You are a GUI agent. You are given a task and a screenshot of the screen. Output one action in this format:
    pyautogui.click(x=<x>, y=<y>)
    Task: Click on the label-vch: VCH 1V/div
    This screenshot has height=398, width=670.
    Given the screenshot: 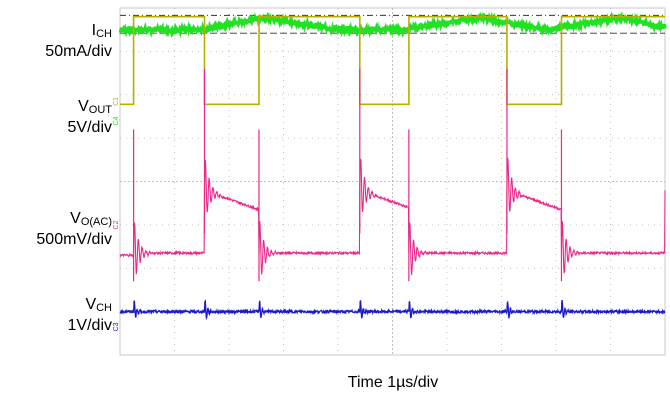 What is the action you would take?
    pyautogui.click(x=56, y=315)
    